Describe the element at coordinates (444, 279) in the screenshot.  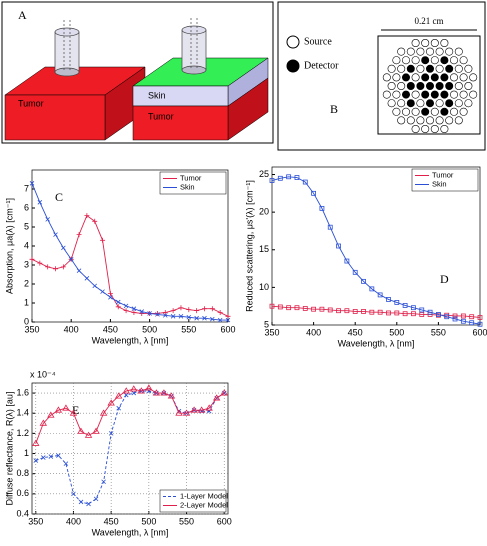
I see `panel-label: D` at that location.